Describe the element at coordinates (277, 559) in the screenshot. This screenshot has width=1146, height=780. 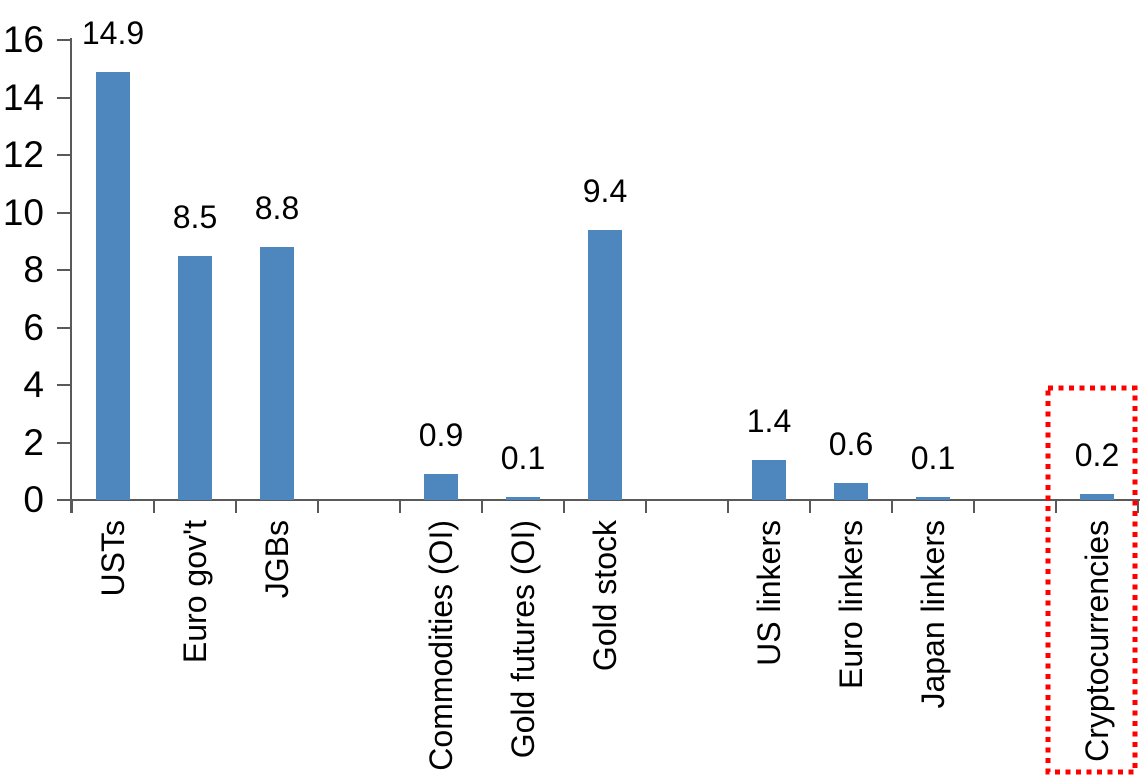
I see `category-label: JGBs` at that location.